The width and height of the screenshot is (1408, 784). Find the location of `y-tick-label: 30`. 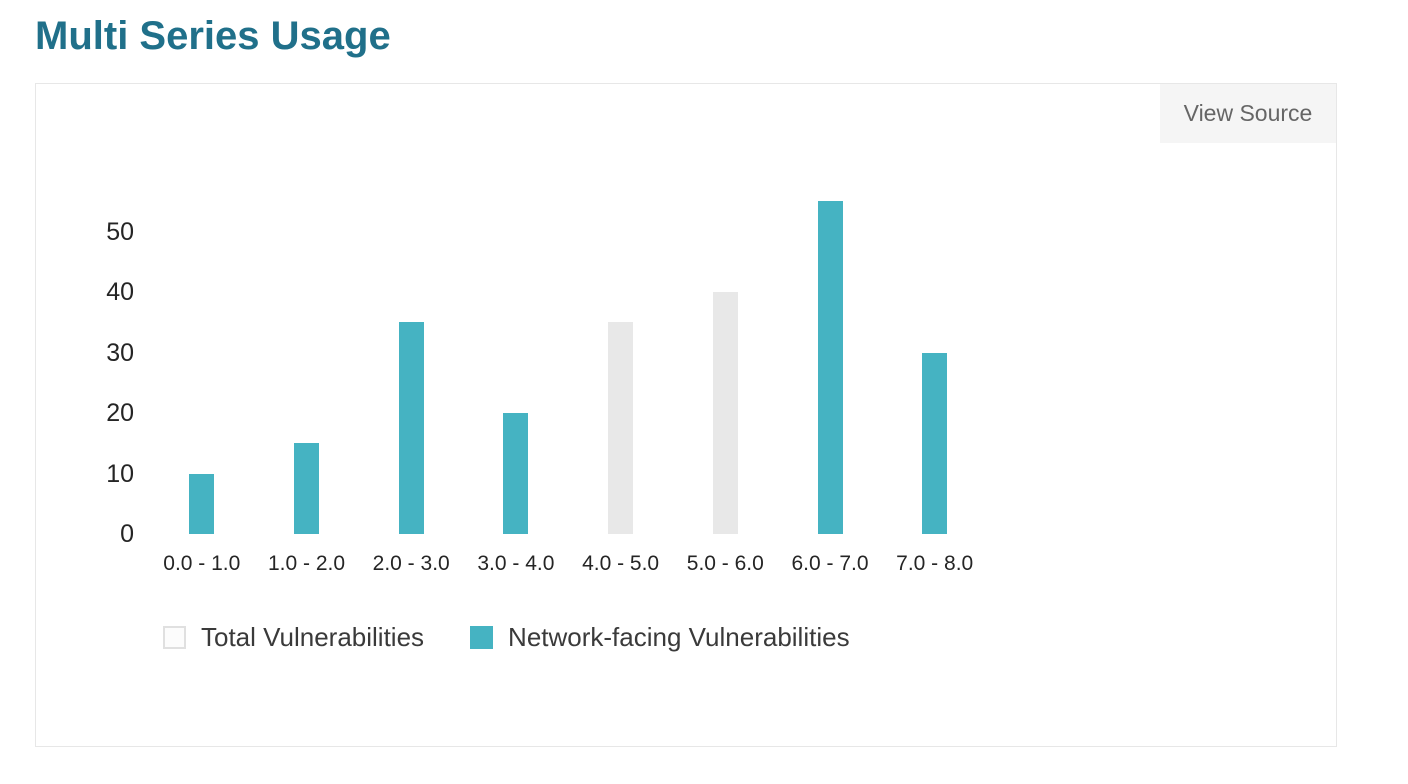

y-tick-label: 30 is located at coordinates (120, 352).